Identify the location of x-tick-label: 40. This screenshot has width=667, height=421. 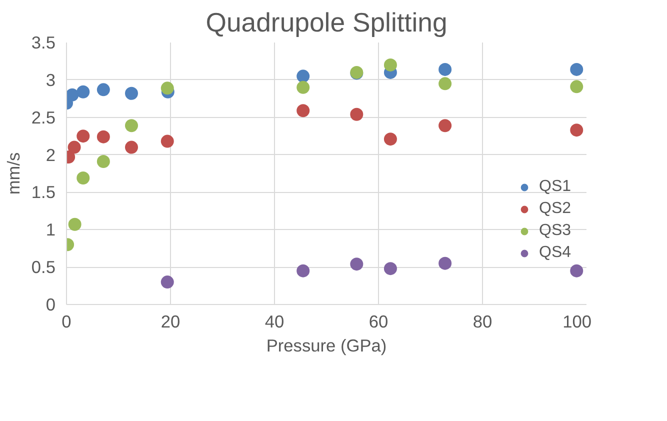
(274, 322).